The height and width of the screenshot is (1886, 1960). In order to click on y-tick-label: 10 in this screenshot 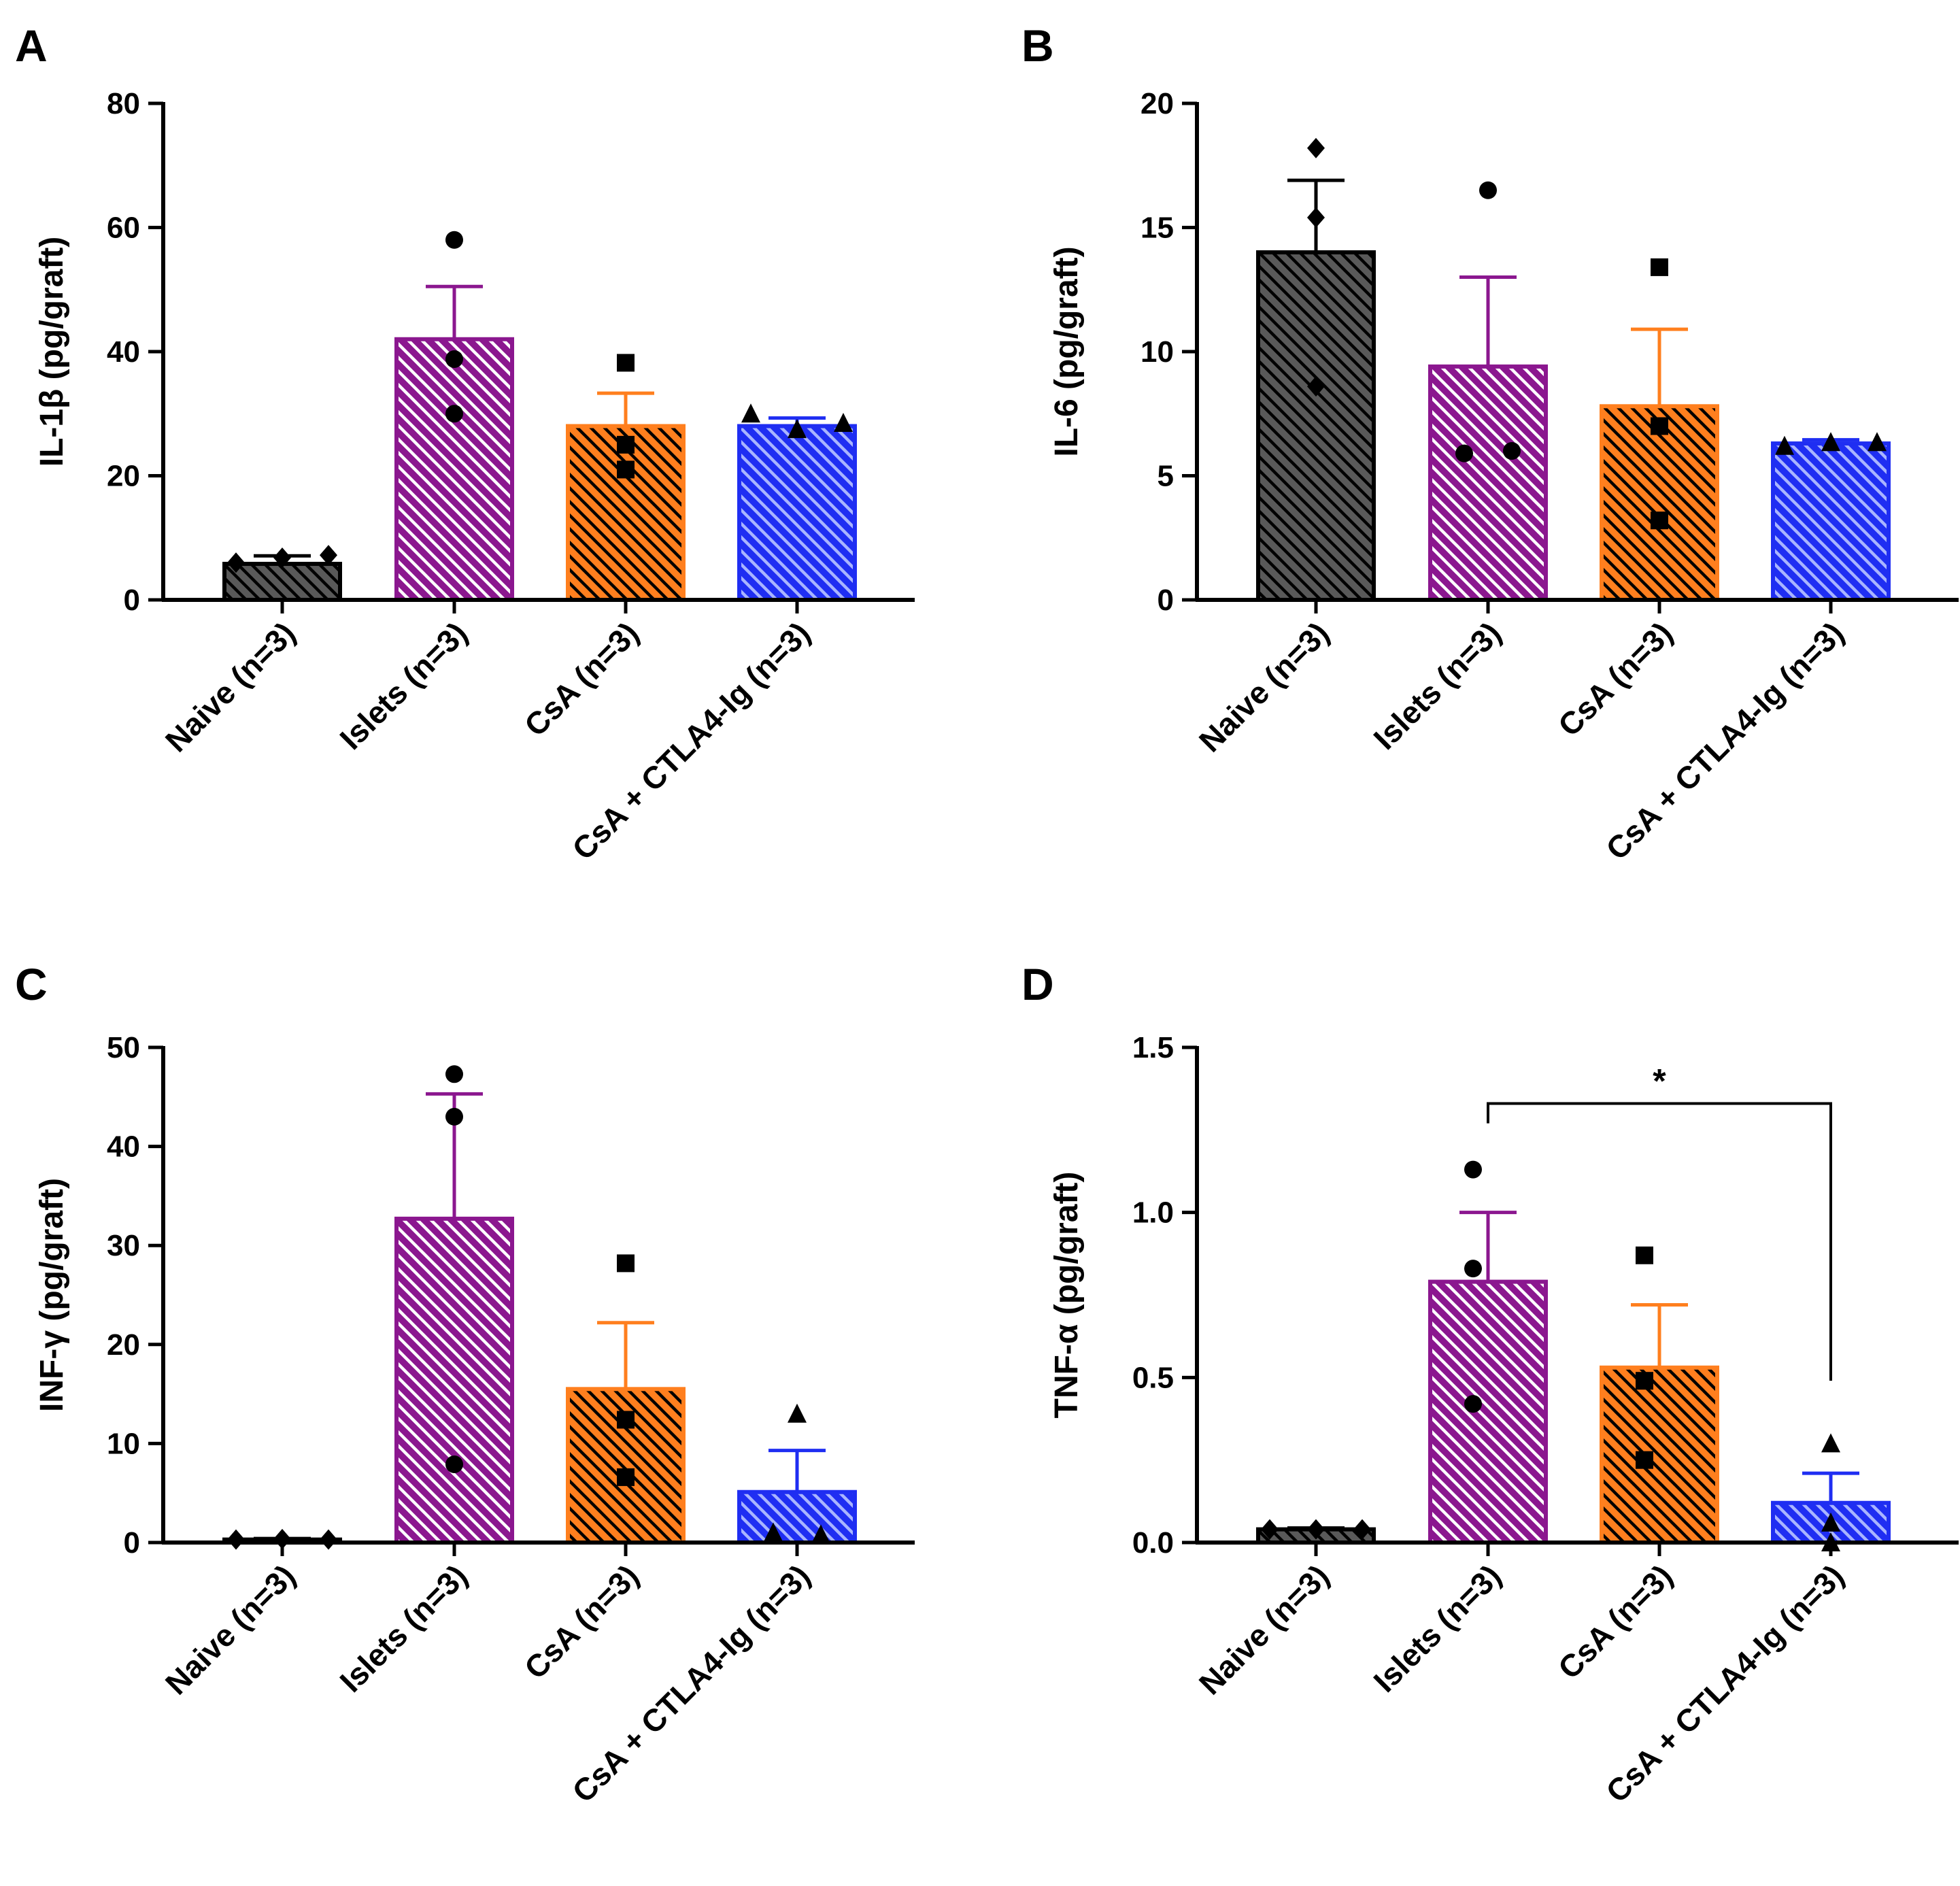, I will do `click(1157, 352)`.